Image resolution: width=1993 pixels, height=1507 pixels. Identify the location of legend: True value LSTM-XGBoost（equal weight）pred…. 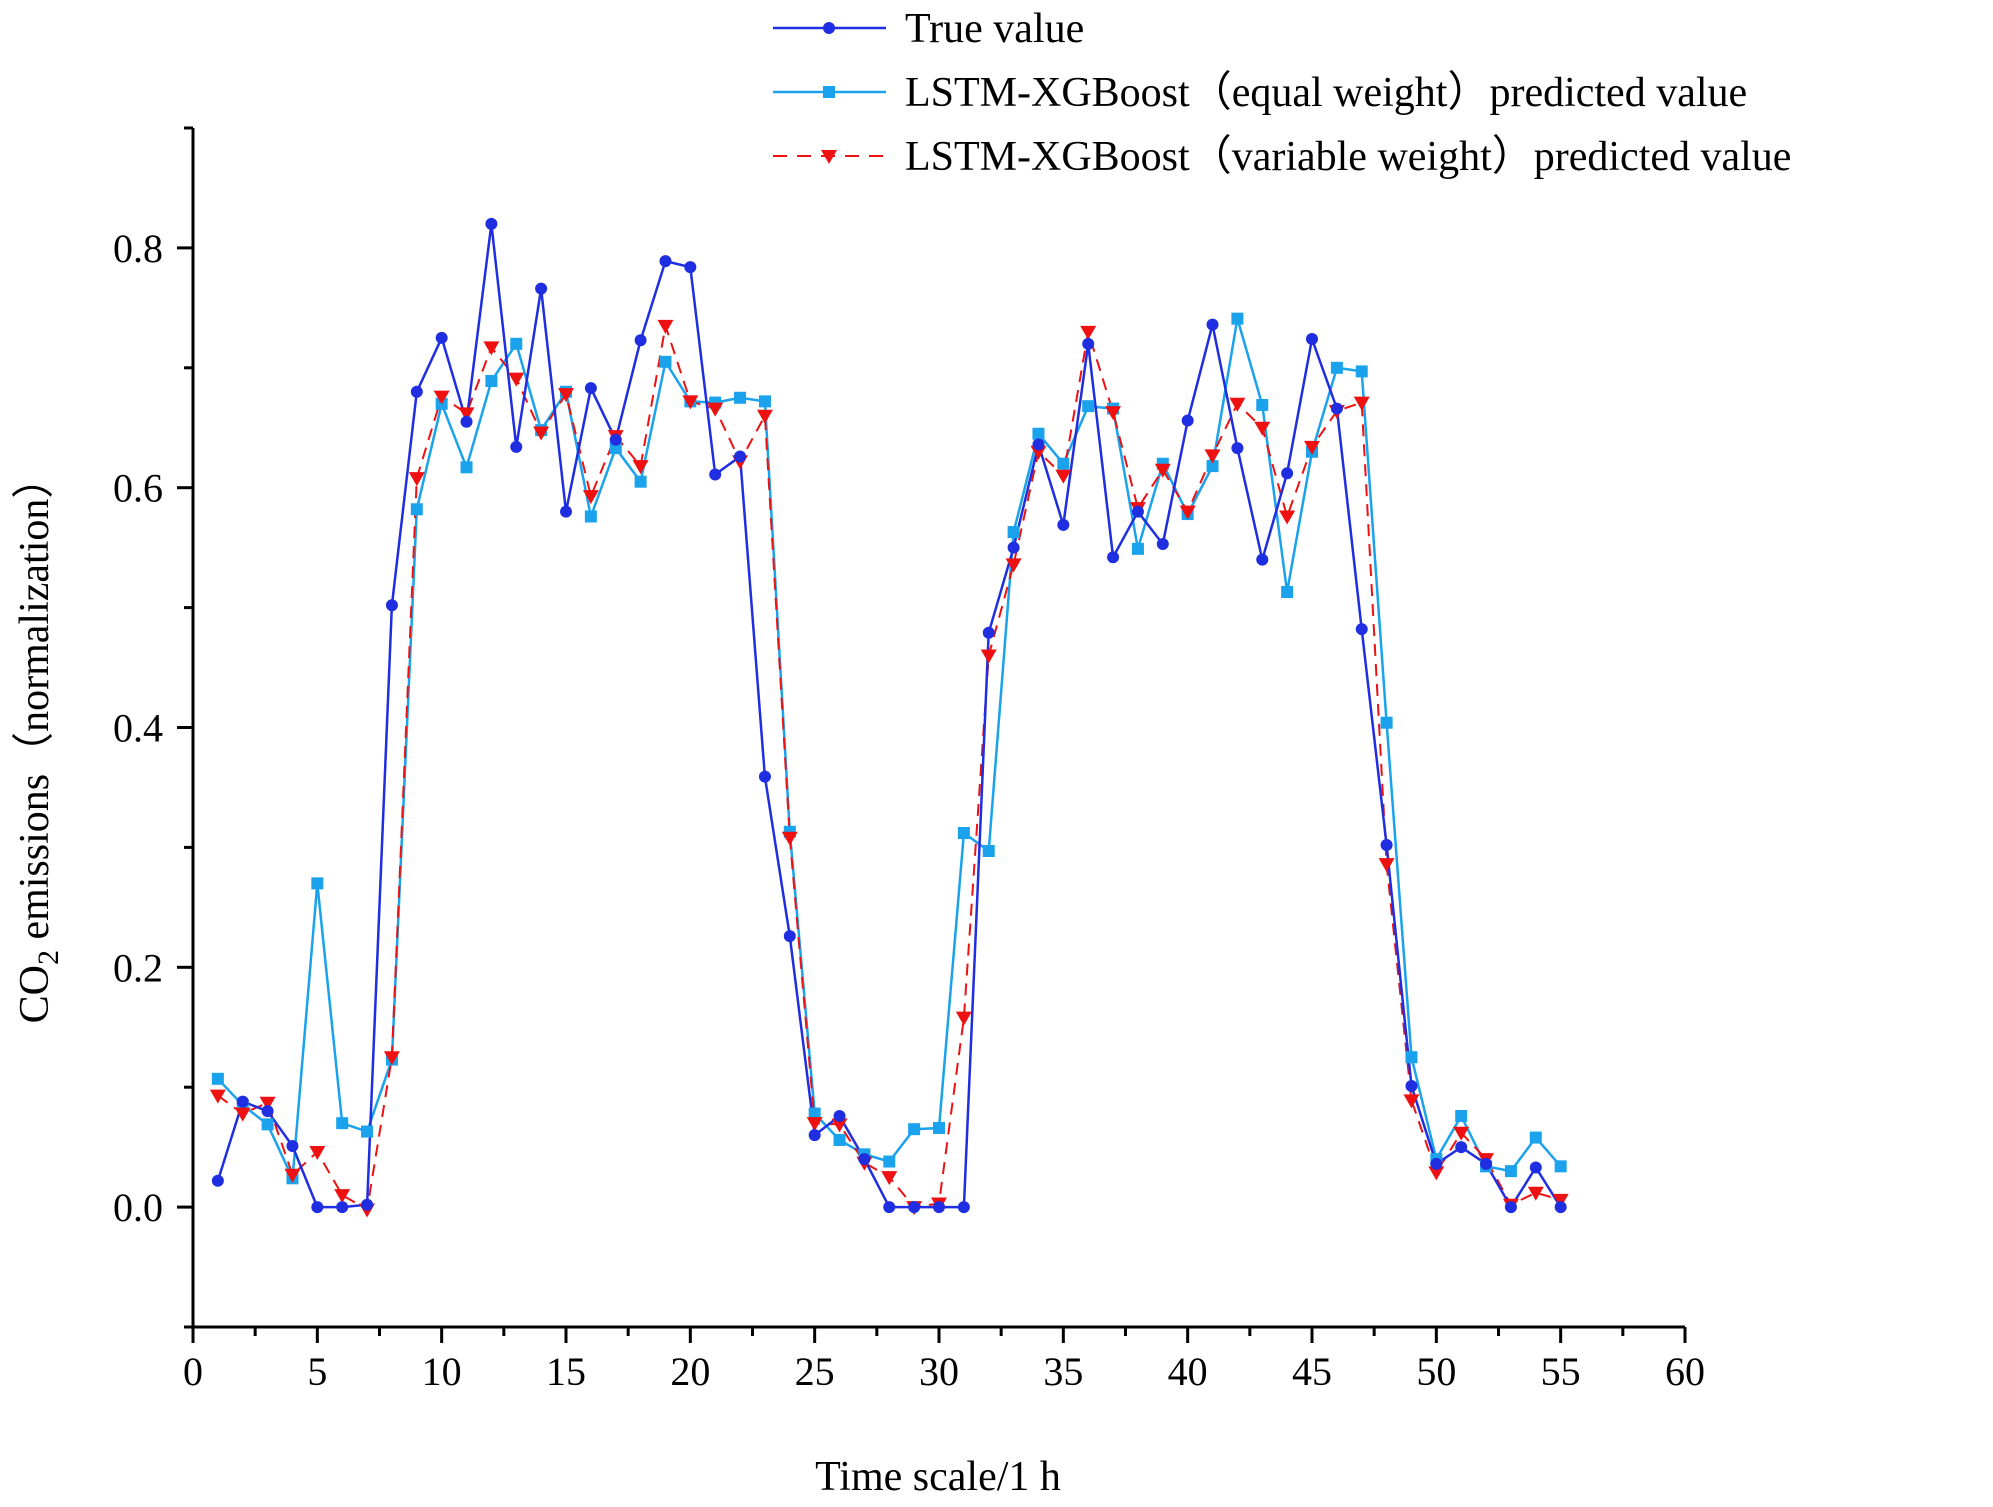
(1282, 93).